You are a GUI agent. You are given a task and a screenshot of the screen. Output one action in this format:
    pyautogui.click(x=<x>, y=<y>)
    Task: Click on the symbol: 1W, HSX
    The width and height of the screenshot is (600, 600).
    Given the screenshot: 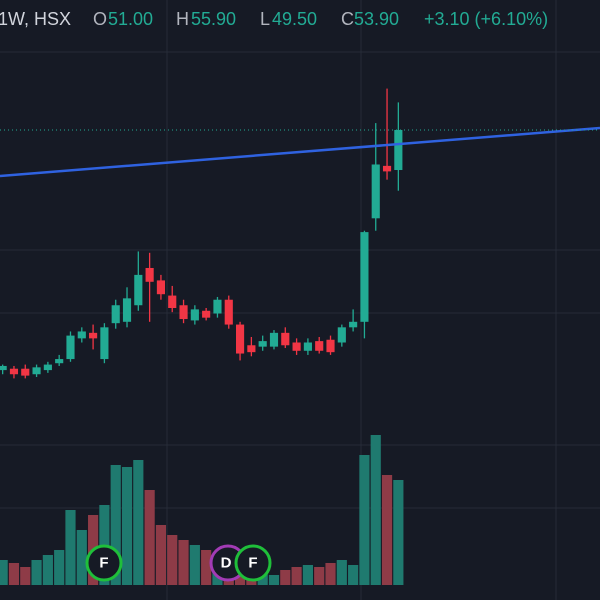 What is the action you would take?
    pyautogui.click(x=35, y=19)
    